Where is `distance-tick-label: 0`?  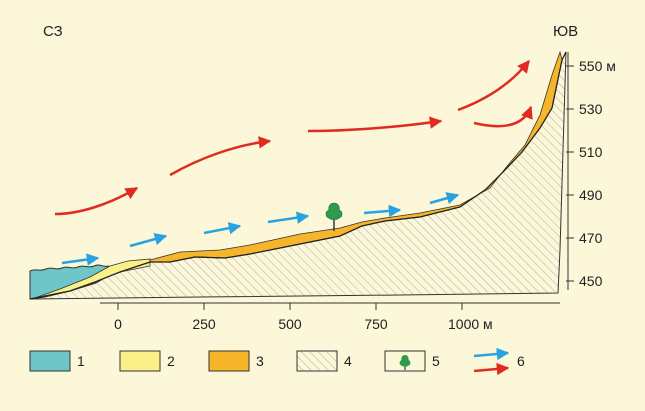
distance-tick-label: 0 is located at coordinates (118, 324).